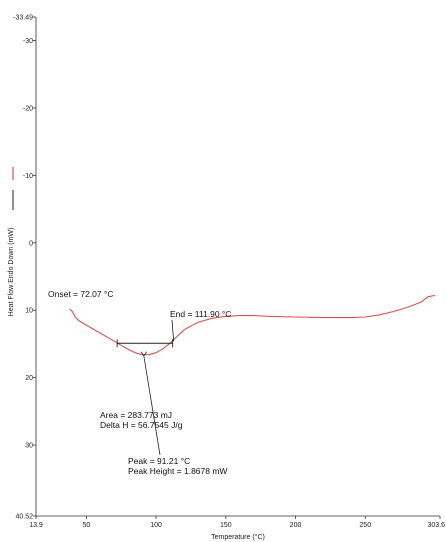 This screenshot has height=542, width=446. What do you see at coordinates (200, 314) in the screenshot?
I see `annotation-end-line: End = 111.90 °C` at bounding box center [200, 314].